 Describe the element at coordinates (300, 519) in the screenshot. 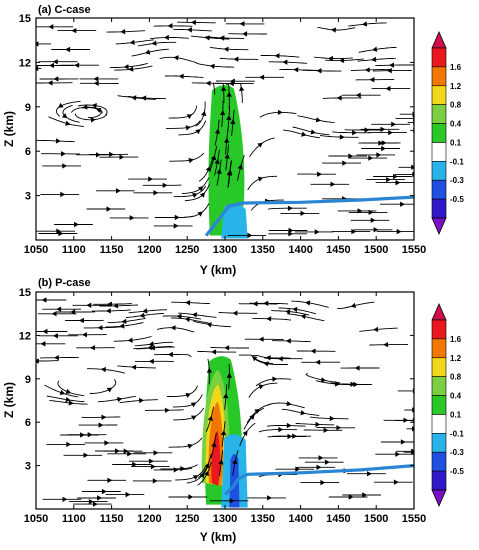

I see `x-tick-label: 1400` at that location.